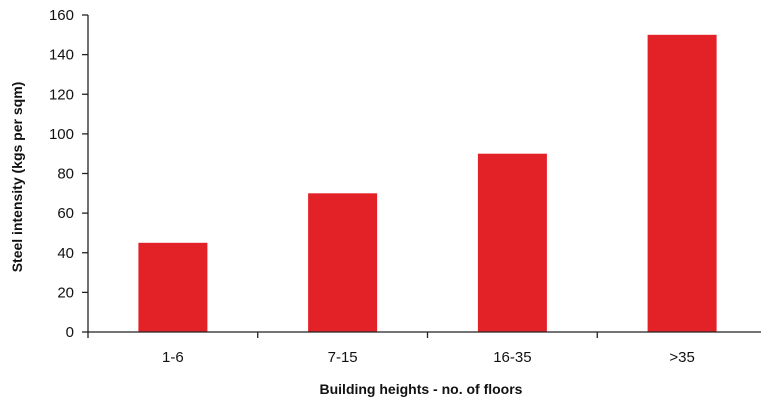 This screenshot has height=406, width=761. I want to click on y-tick-label: 0, so click(70, 332).